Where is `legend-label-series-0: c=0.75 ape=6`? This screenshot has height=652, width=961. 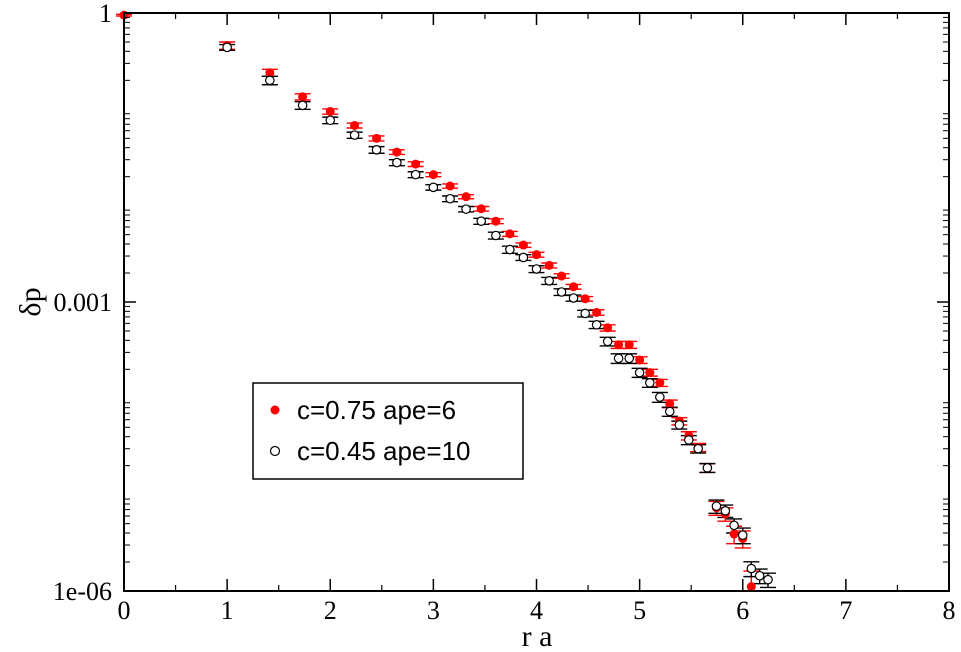 legend-label-series-0: c=0.75 ape=6 is located at coordinates (376, 410).